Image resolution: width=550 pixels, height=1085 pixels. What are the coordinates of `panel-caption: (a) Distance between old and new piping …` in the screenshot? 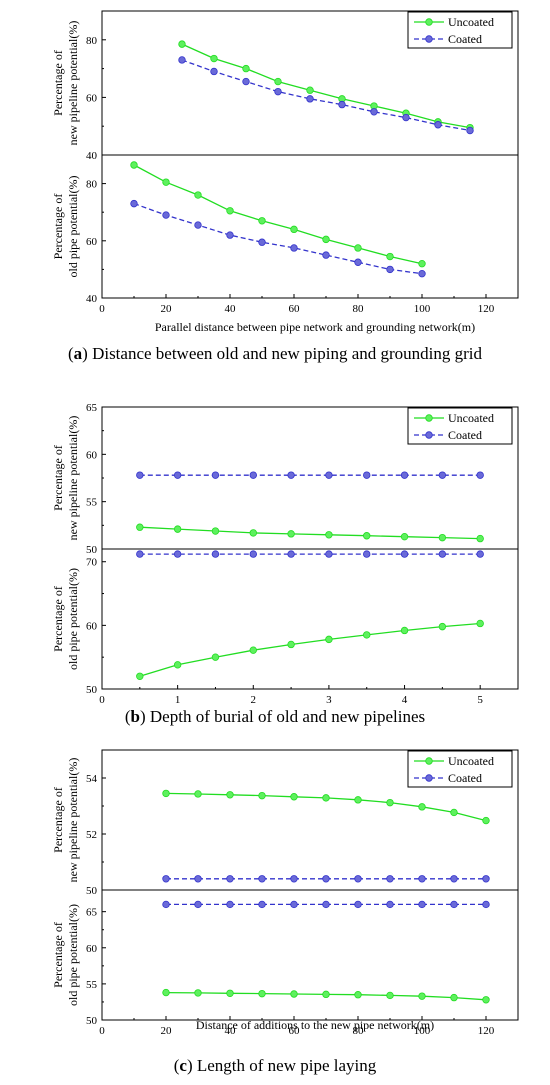 It's located at (275, 353).